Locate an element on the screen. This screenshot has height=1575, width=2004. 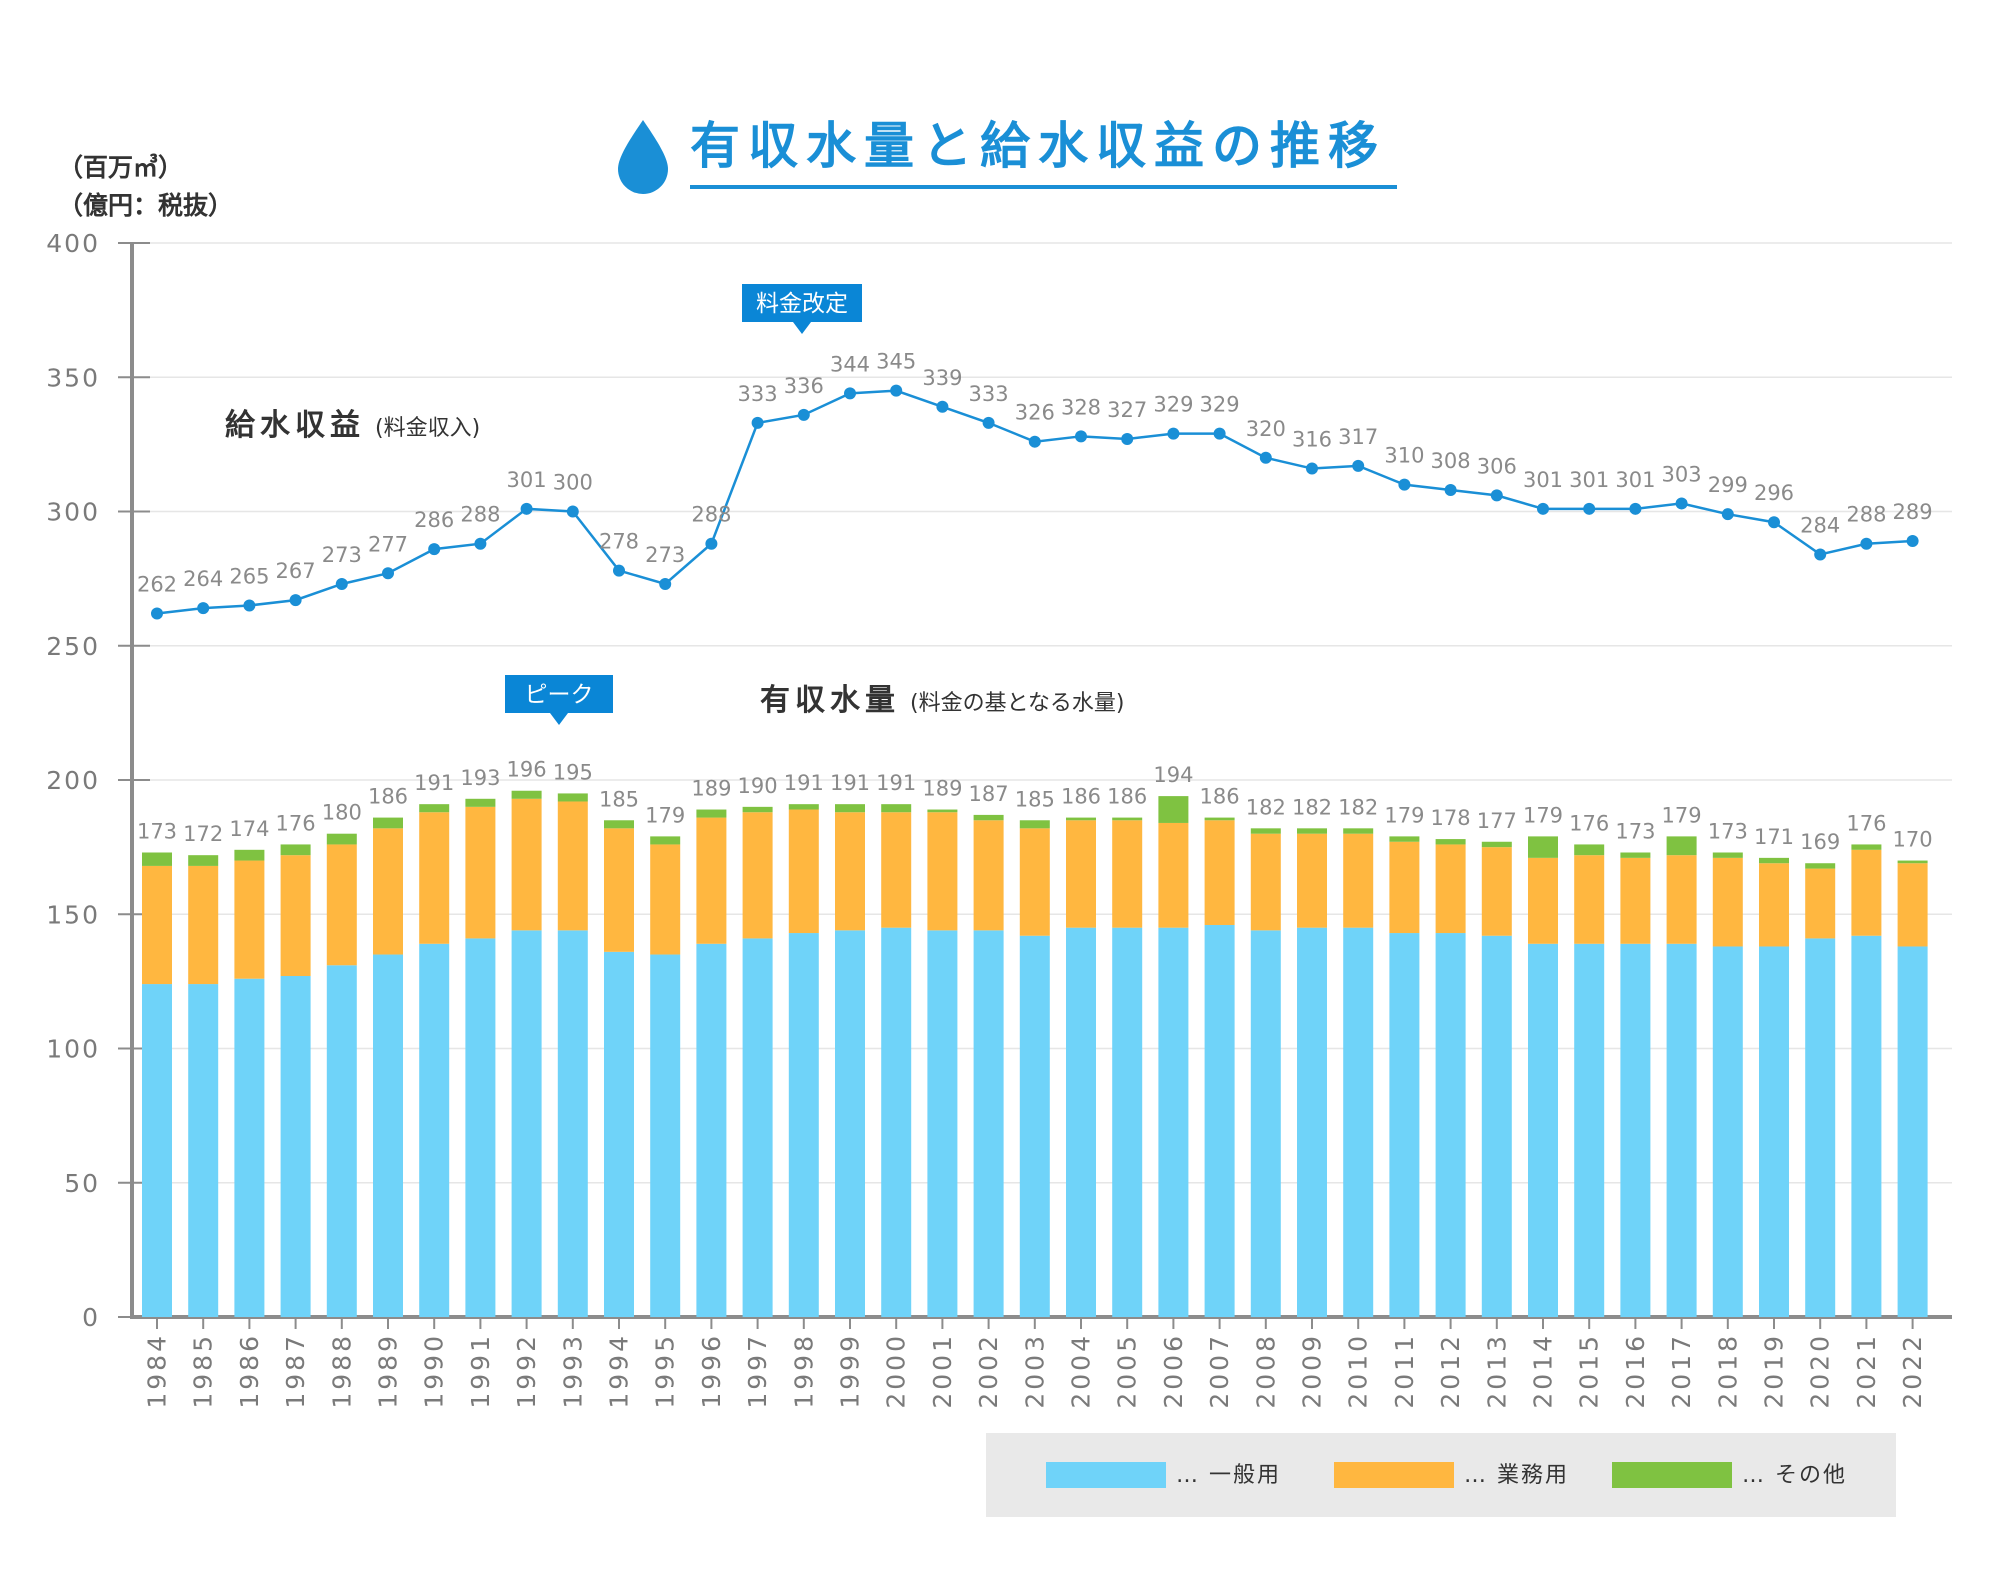
x-tick-label: 2019 is located at coordinates (1774, 1371).